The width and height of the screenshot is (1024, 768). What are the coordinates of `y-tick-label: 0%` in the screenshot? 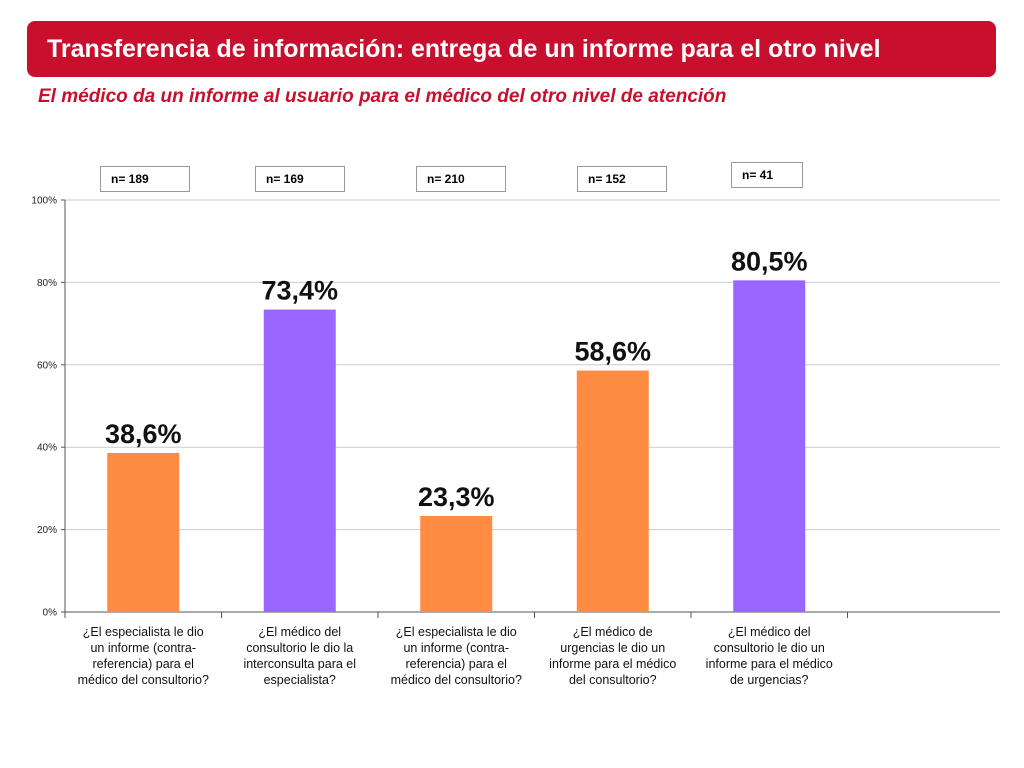 It's located at (50, 613).